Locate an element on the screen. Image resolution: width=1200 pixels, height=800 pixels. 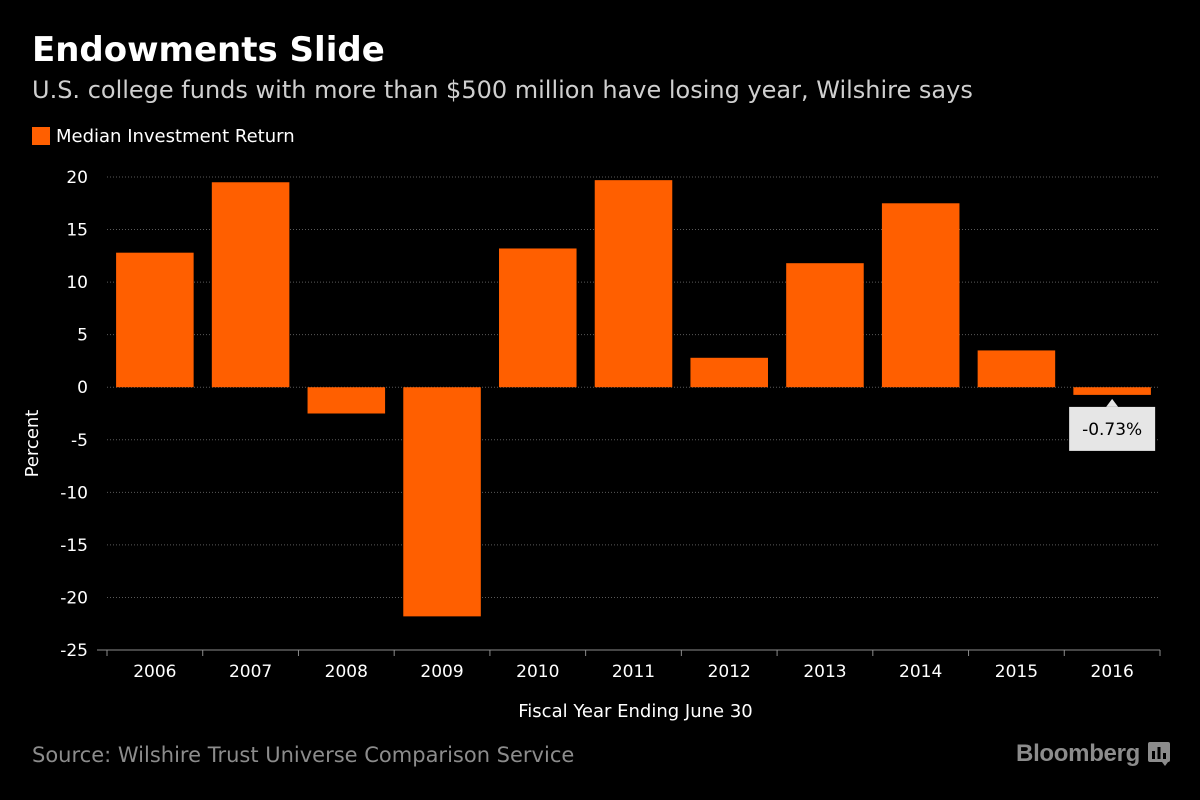
bar-2007 is located at coordinates (250, 285).